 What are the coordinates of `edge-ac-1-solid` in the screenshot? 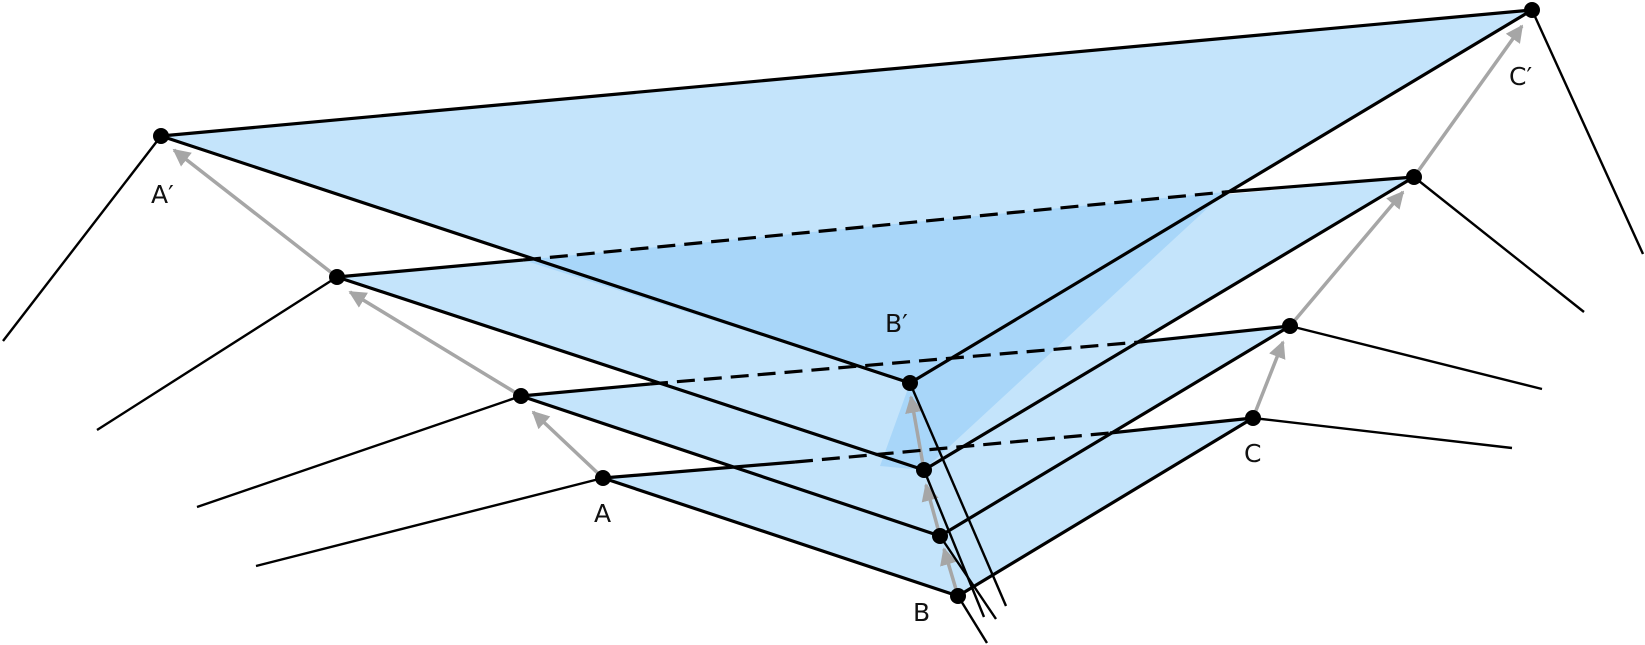 It's located at (699, 470).